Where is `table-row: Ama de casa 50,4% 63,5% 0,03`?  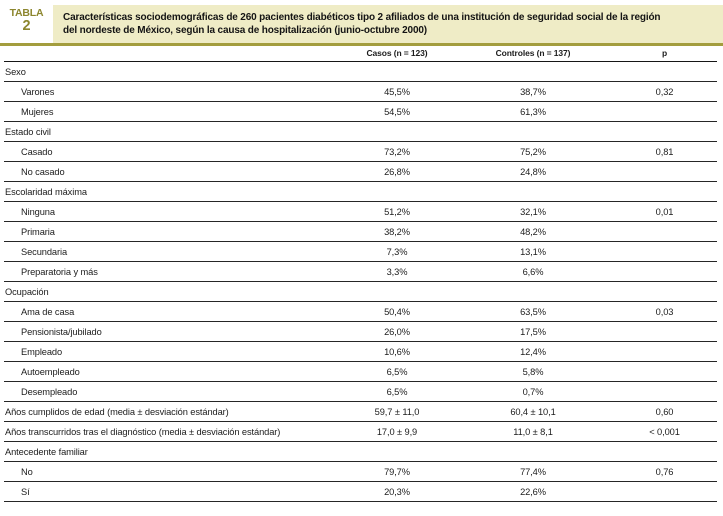 table-row: Ama de casa 50,4% 63,5% 0,03 is located at coordinates (360, 311).